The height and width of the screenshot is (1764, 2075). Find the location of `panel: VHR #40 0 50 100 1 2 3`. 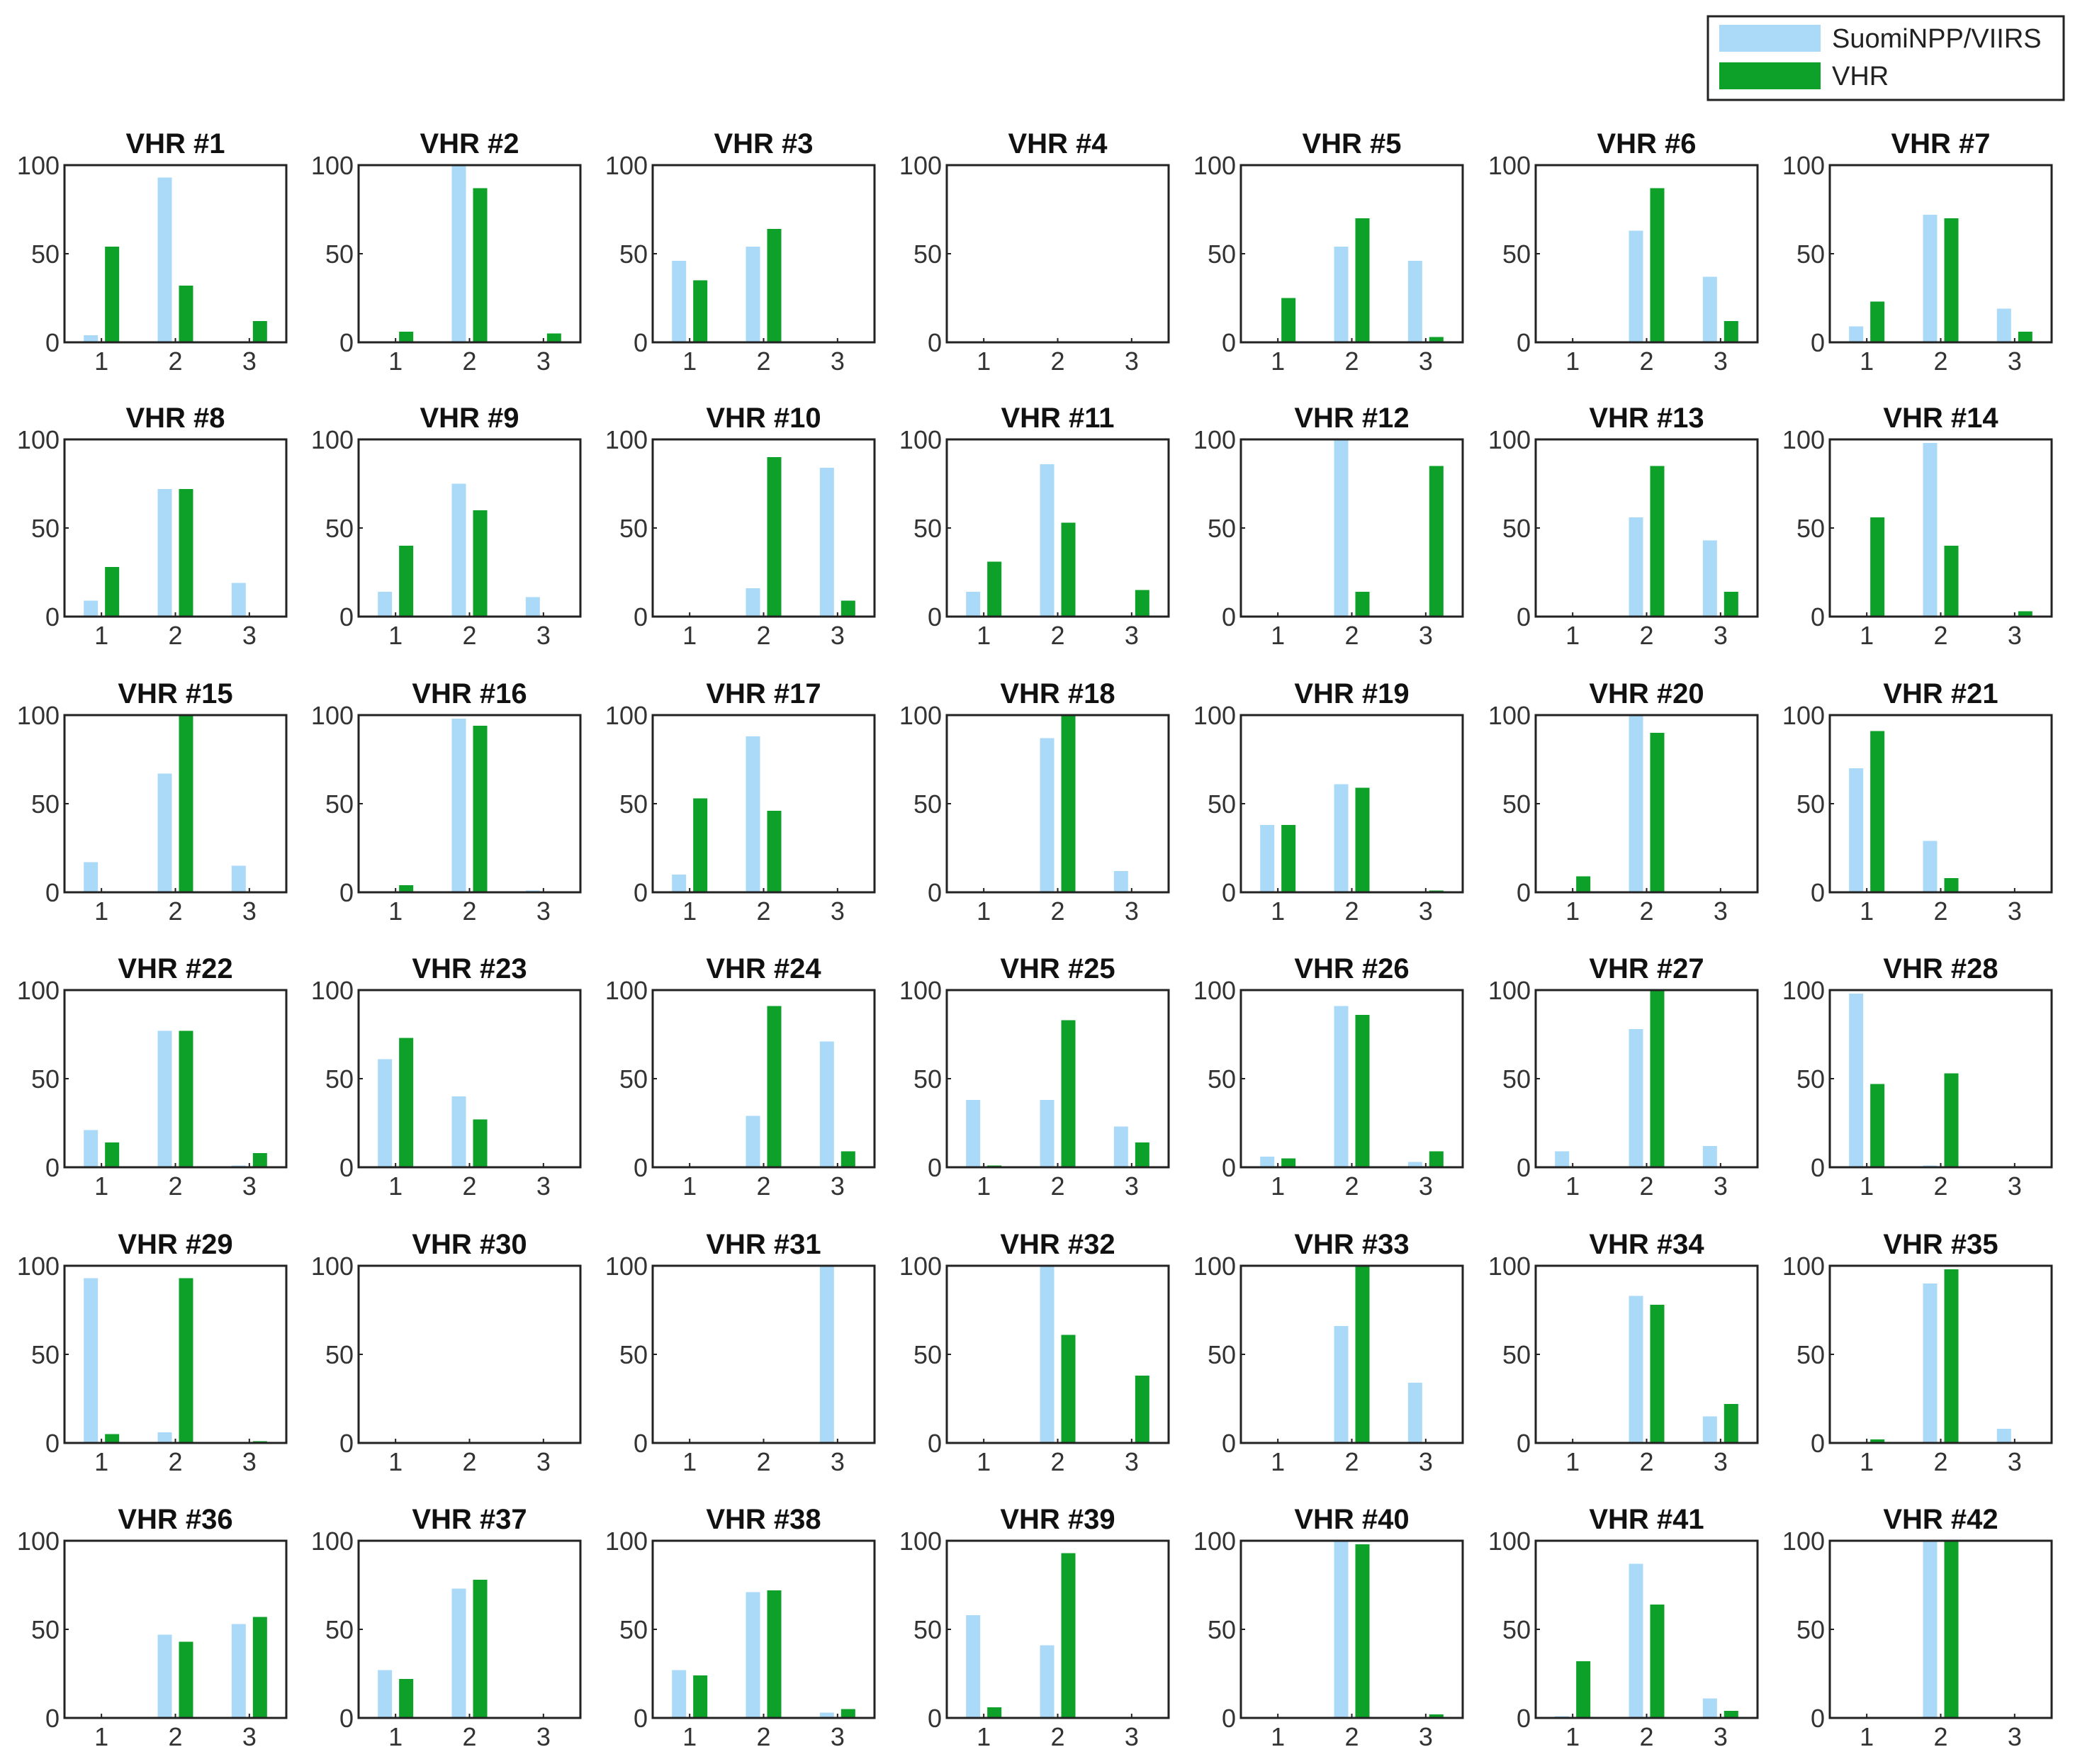

panel: VHR #40 0 50 100 1 2 3 is located at coordinates (1328, 1628).